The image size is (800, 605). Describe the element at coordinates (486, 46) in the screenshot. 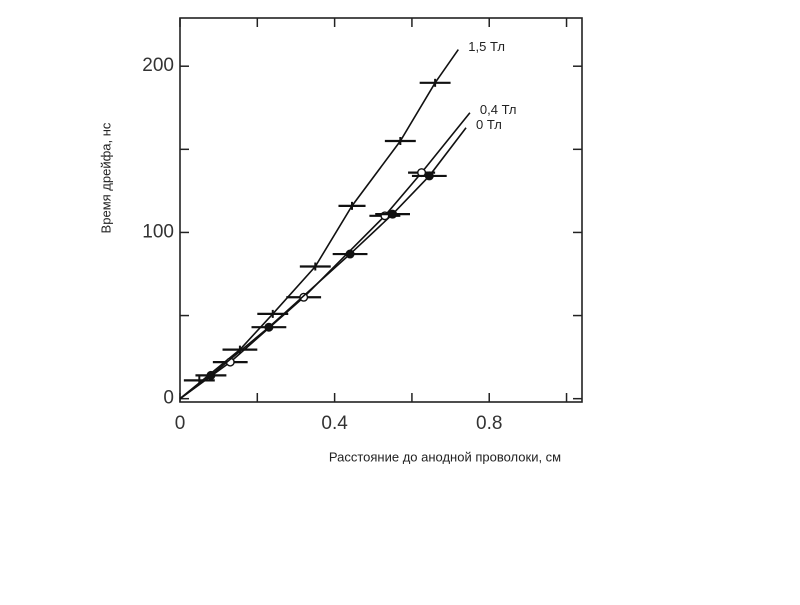

I see `series-label: 1,5 Тл` at that location.